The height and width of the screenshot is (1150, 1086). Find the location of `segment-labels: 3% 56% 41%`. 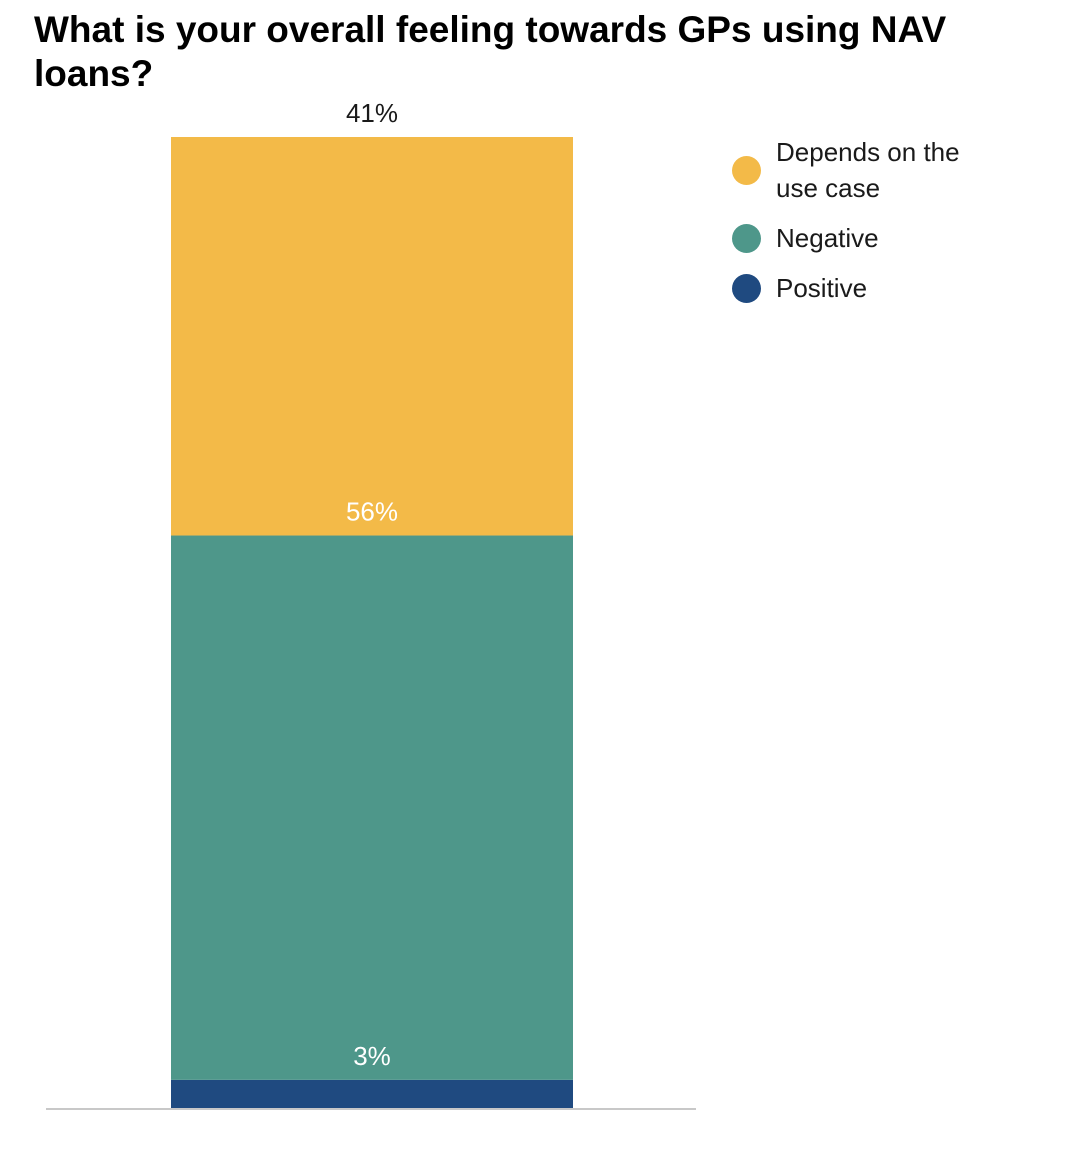

segment-labels: 3% 56% 41% is located at coordinates (372, 584).